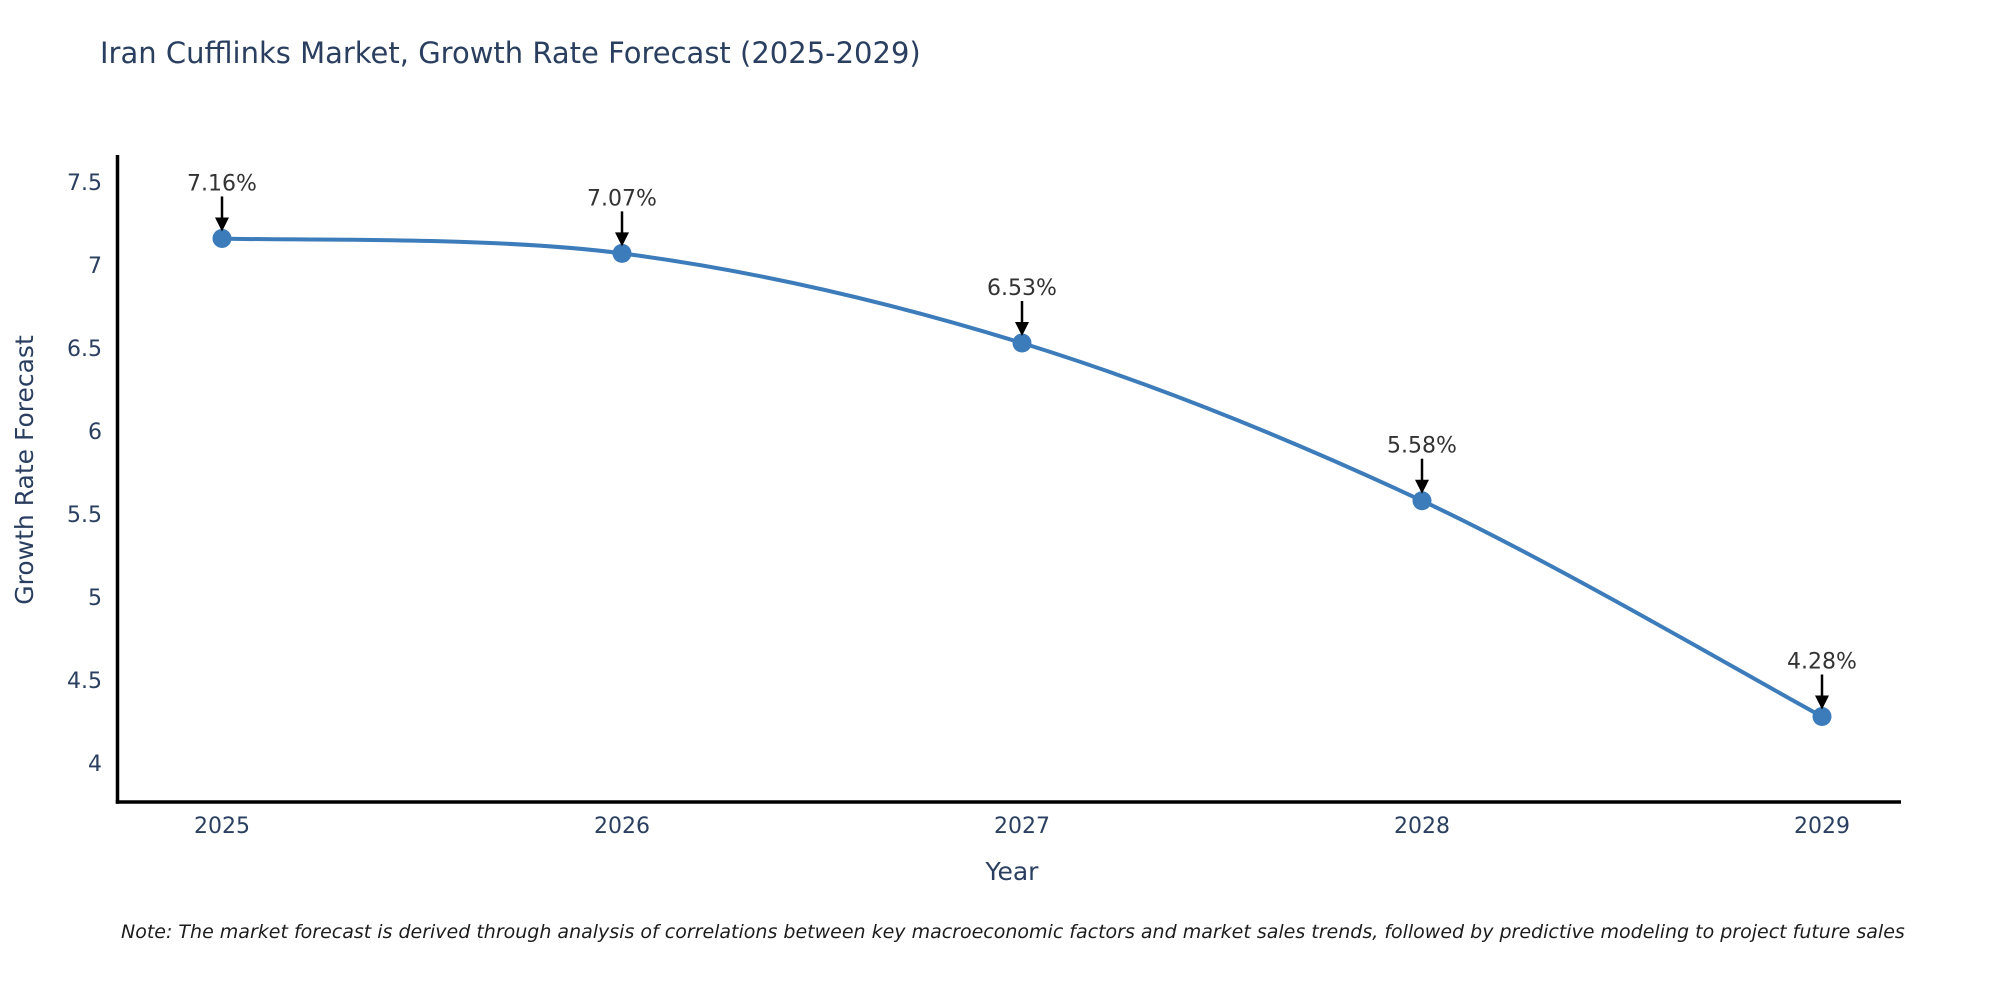  What do you see at coordinates (95, 432) in the screenshot?
I see `y-tick-label: 6` at bounding box center [95, 432].